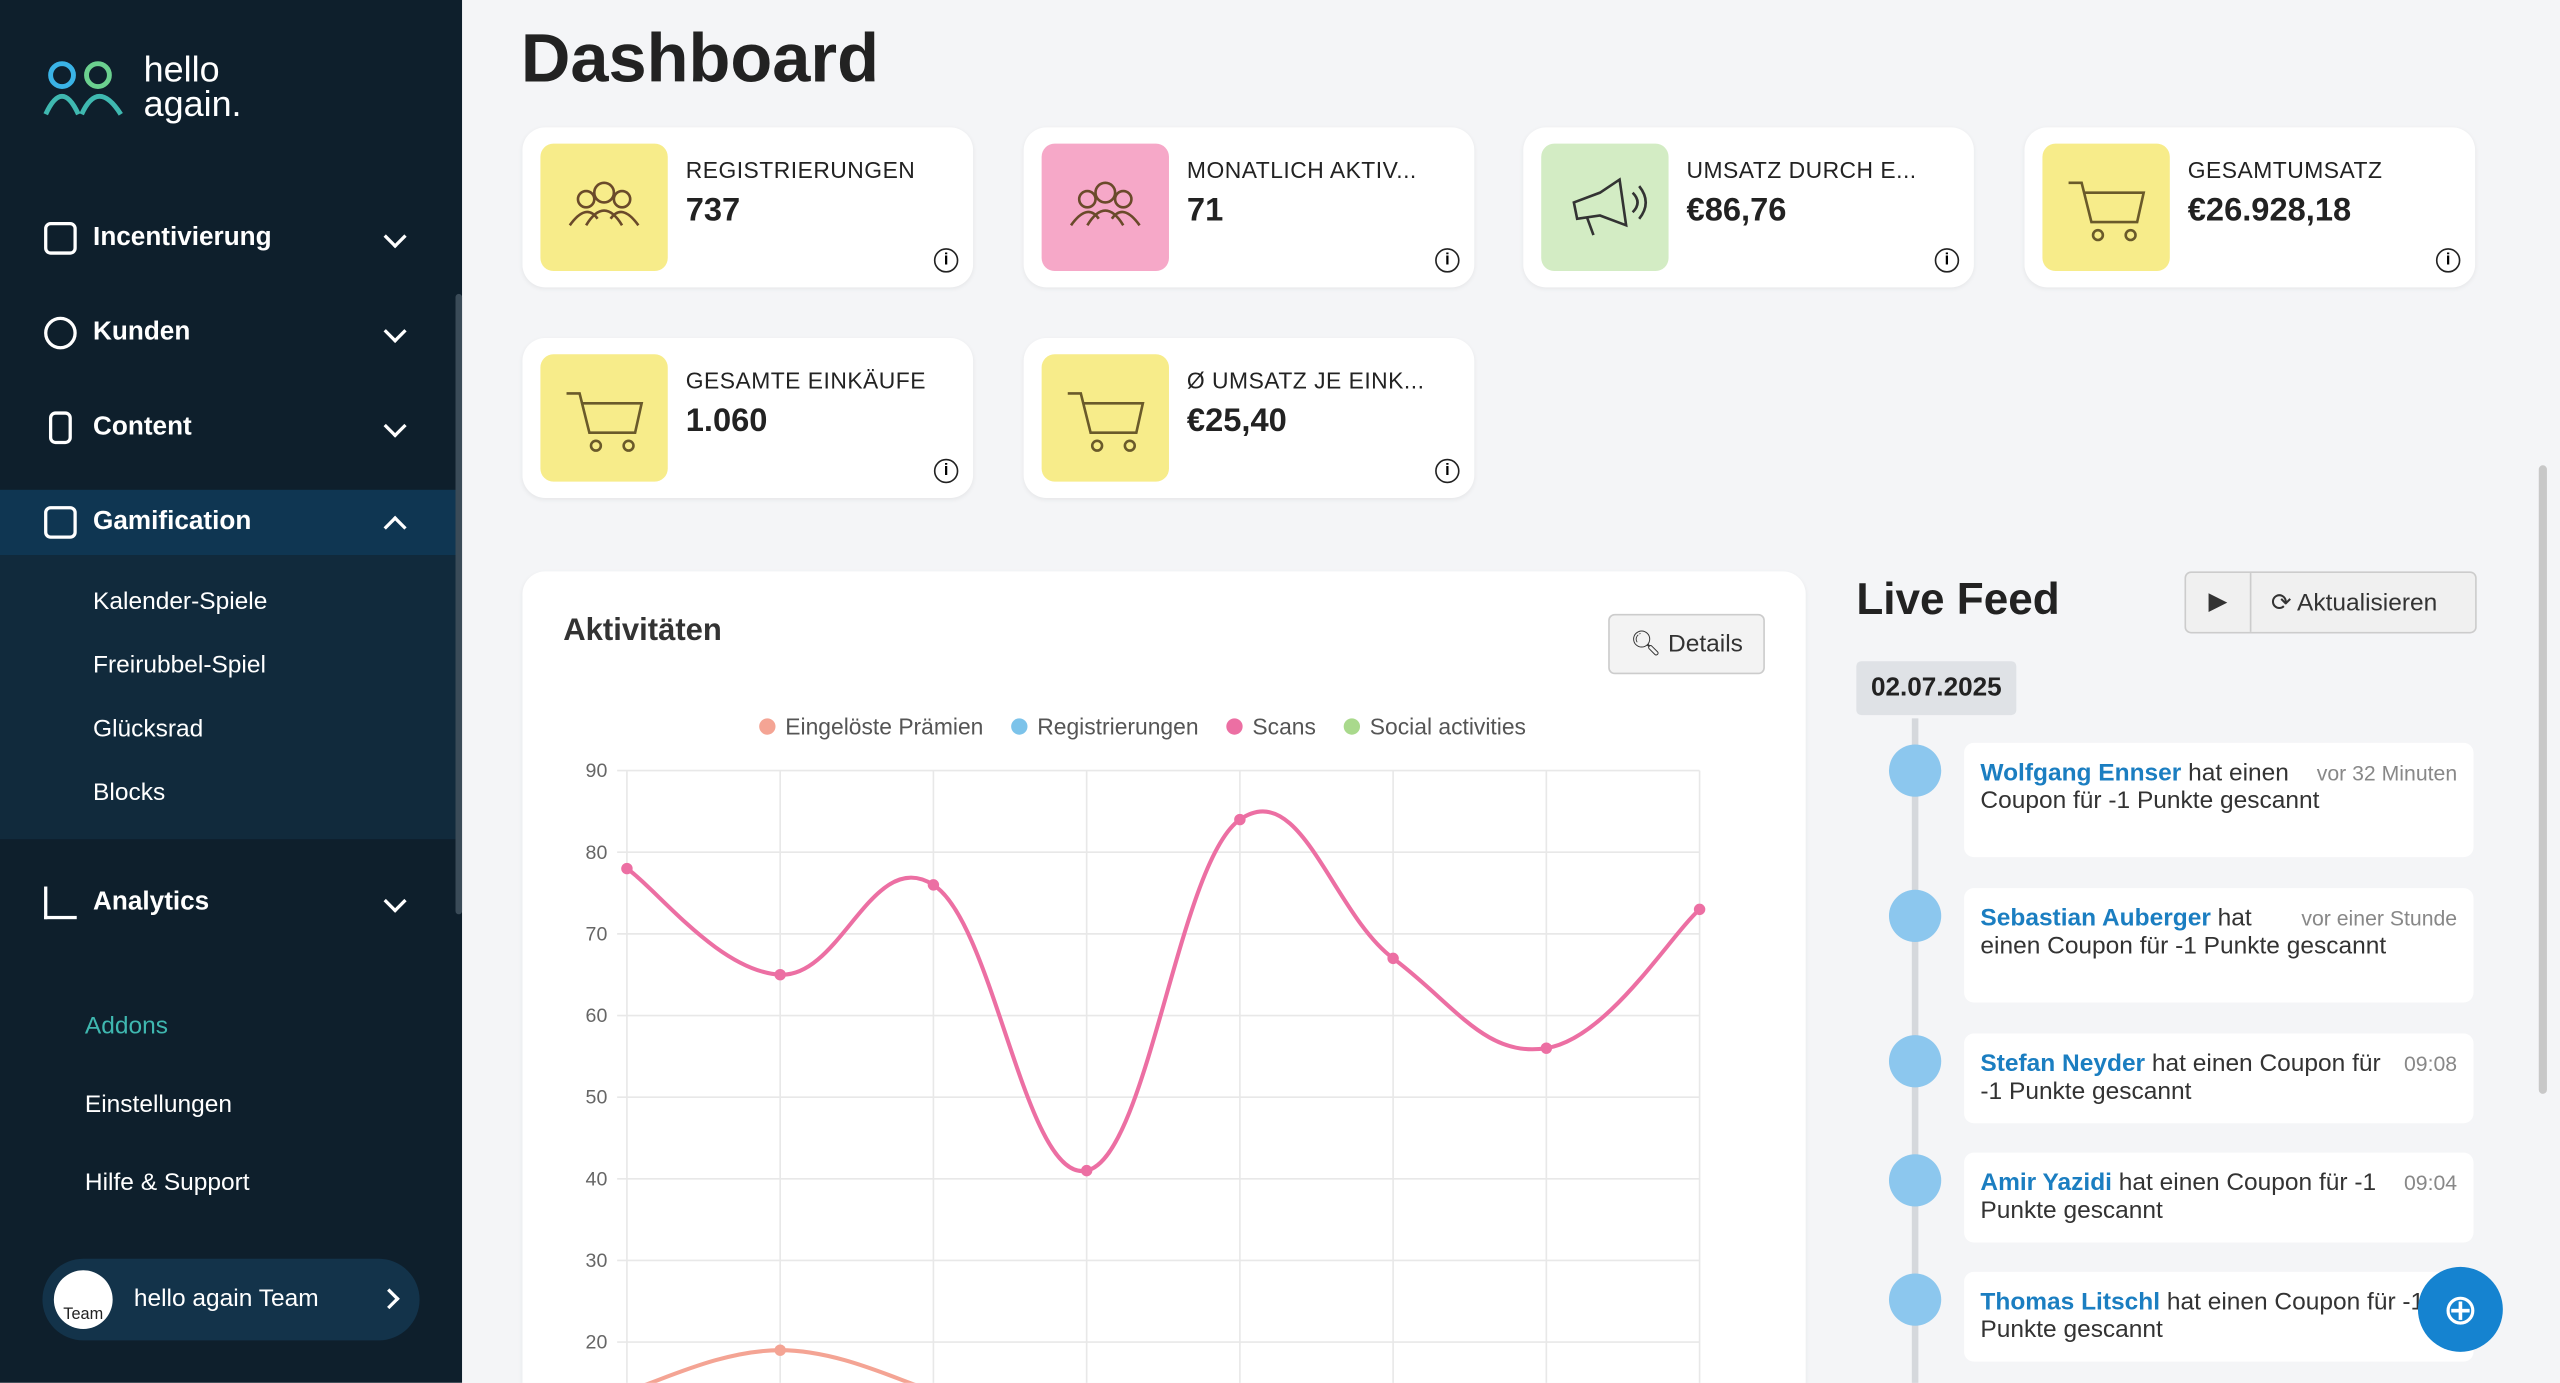 The width and height of the screenshot is (2560, 1383). What do you see at coordinates (597, 934) in the screenshot?
I see `y-tick-label: 70` at bounding box center [597, 934].